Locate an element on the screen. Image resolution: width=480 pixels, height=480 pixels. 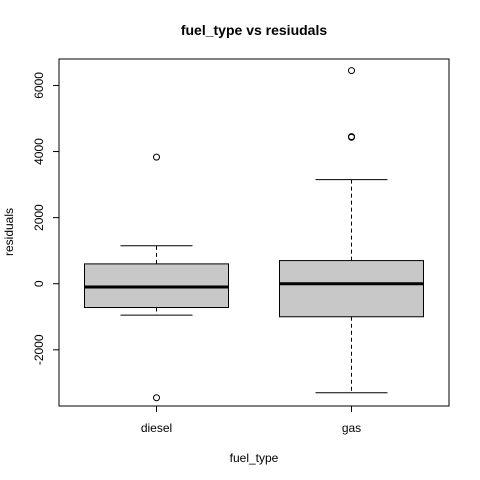
y-tick-label: 2000 is located at coordinates (39, 217).